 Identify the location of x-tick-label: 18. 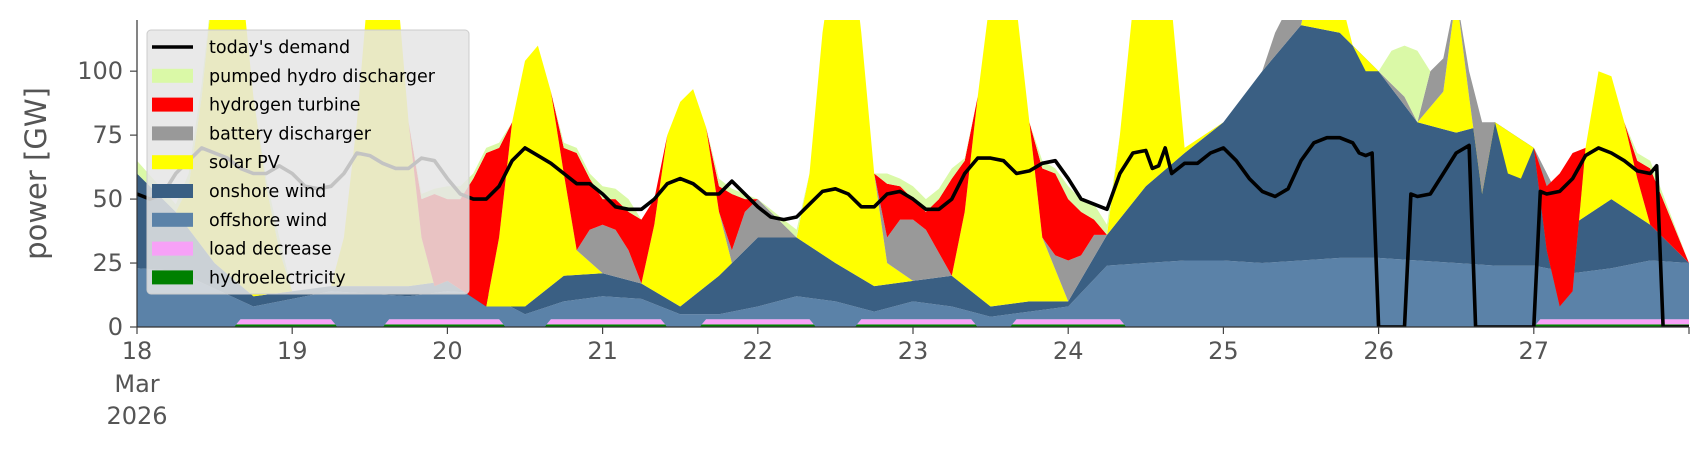
(137, 351).